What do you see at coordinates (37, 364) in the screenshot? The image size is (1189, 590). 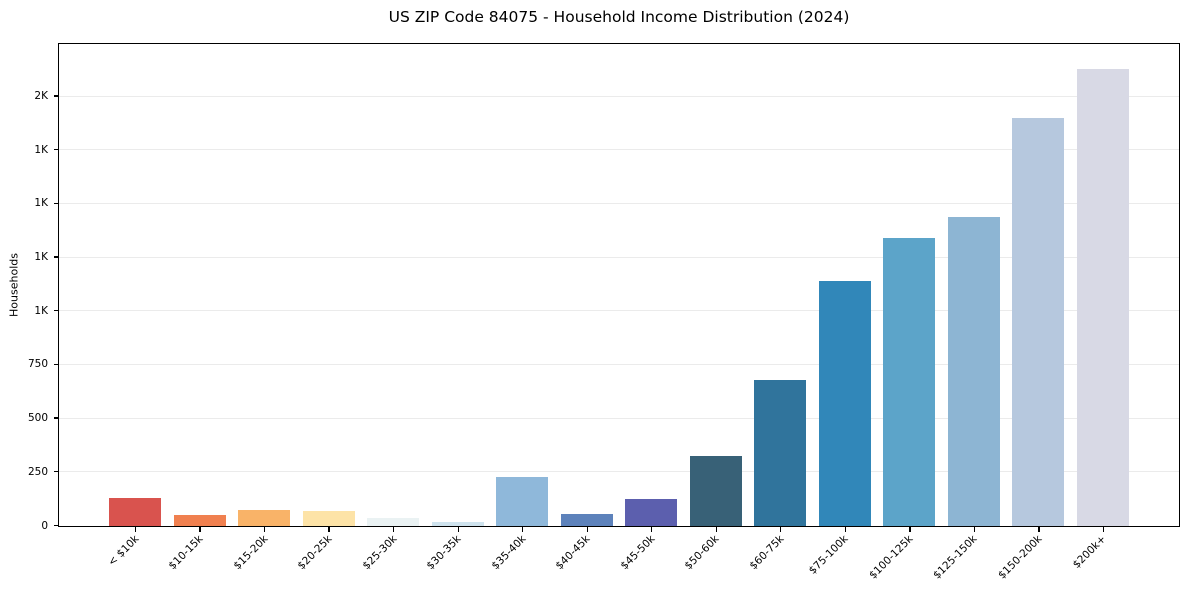 I see `y-tick-label: 750` at bounding box center [37, 364].